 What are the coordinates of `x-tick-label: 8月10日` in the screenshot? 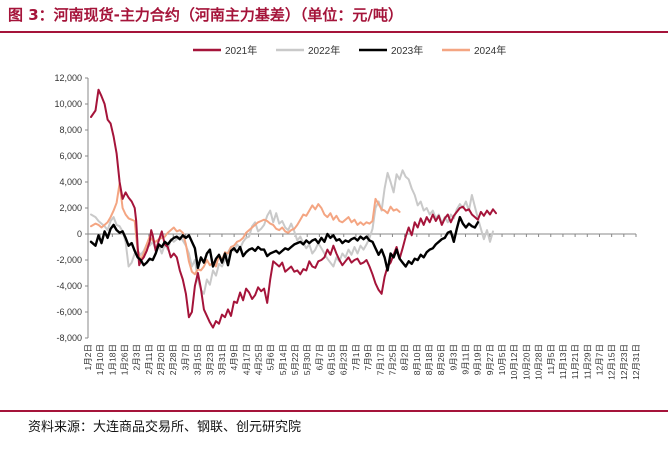 It's located at (417, 359).